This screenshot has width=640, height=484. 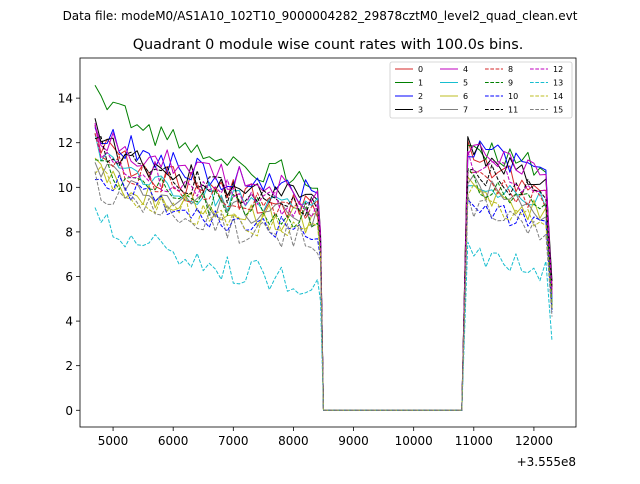 What do you see at coordinates (69, 366) in the screenshot?
I see `y-tick-label: 2` at bounding box center [69, 366].